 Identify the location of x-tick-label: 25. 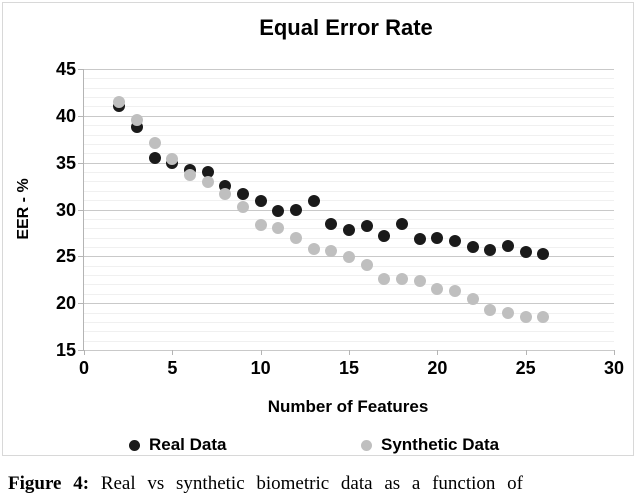
(525, 368).